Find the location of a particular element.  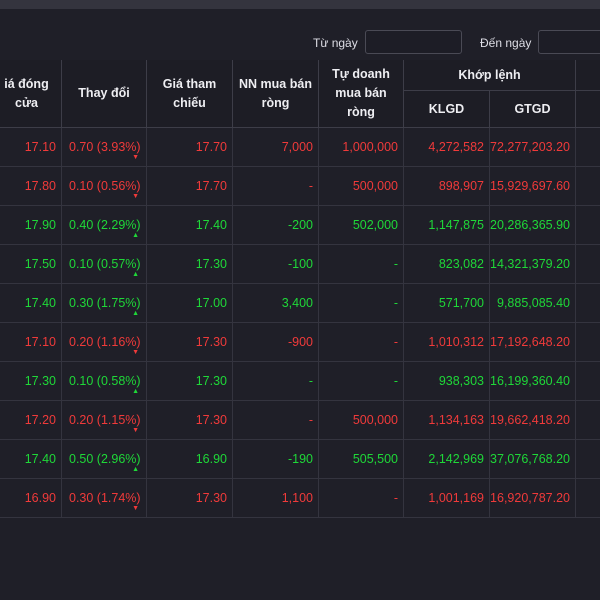

ref-price-cell-value: 17.70 is located at coordinates (211, 147).